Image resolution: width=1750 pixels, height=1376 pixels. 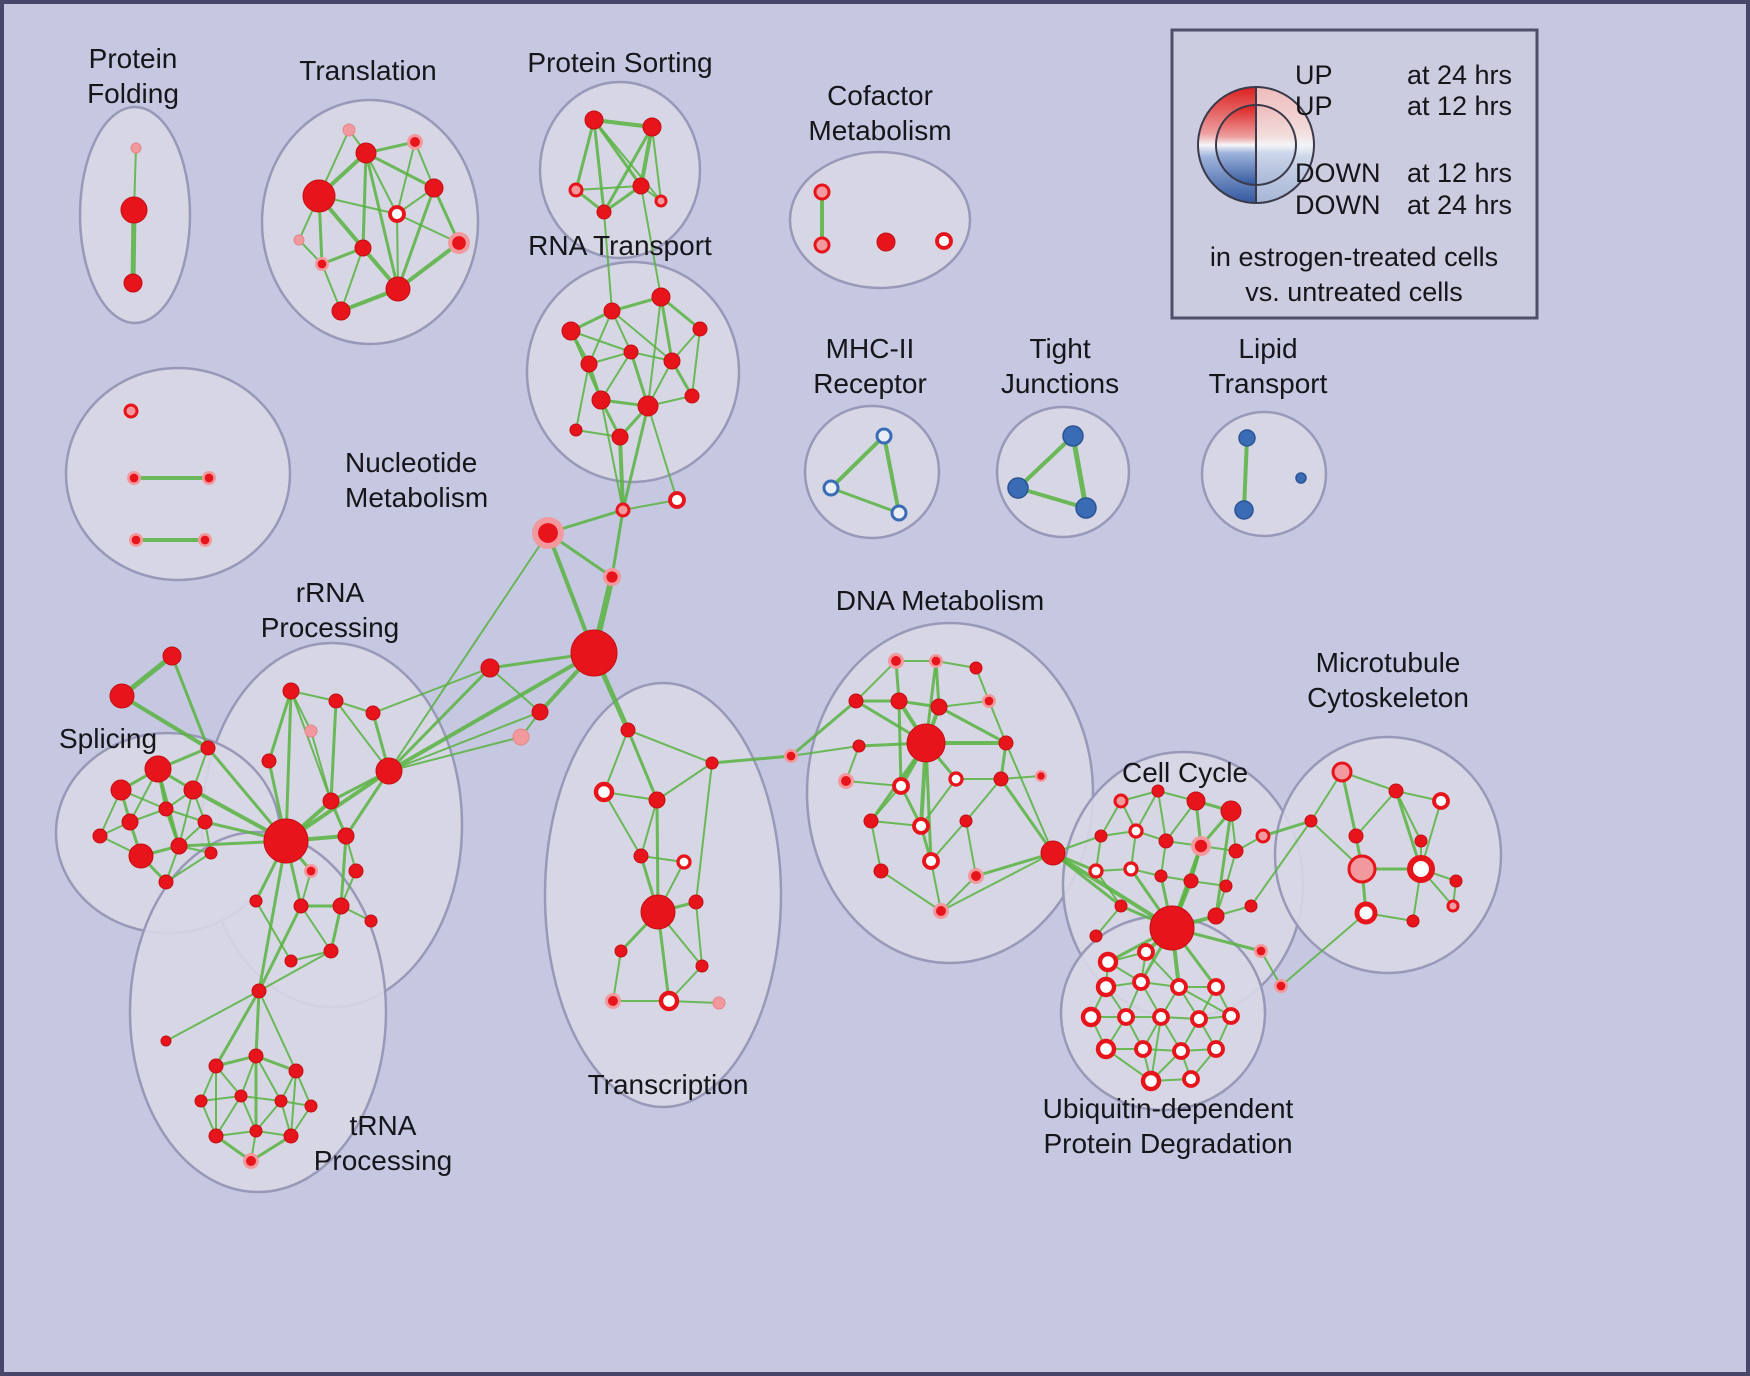 I want to click on cluster-label-cofactor-metabolism: Cofactor, so click(x=880, y=95).